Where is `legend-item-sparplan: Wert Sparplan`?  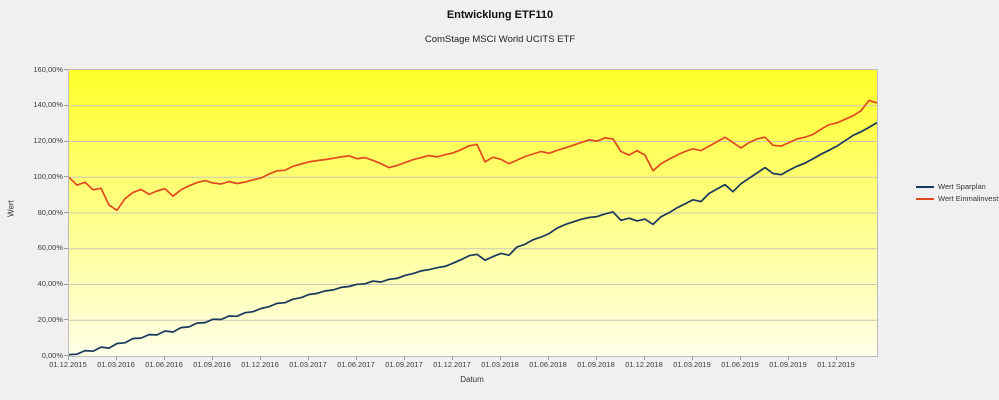
legend-item-sparplan: Wert Sparplan is located at coordinates (957, 186).